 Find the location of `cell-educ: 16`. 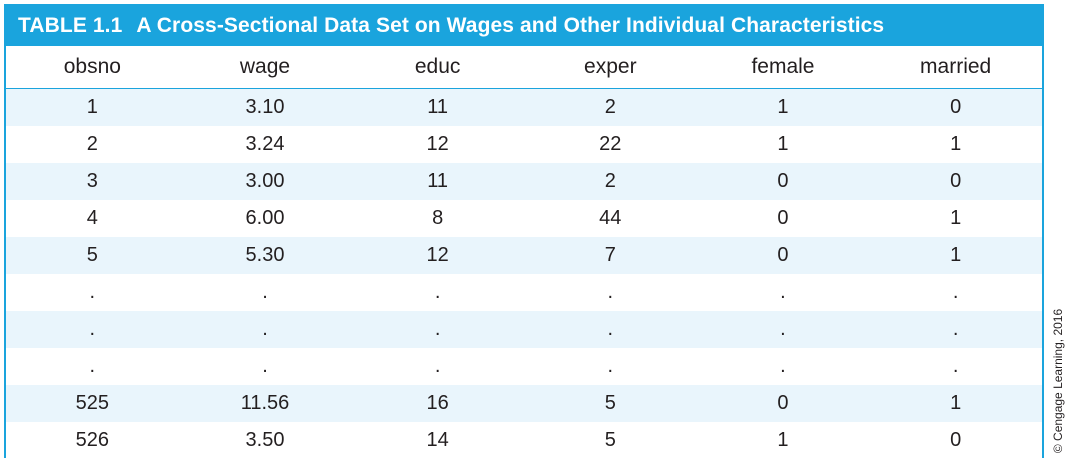

cell-educ: 16 is located at coordinates (437, 403).